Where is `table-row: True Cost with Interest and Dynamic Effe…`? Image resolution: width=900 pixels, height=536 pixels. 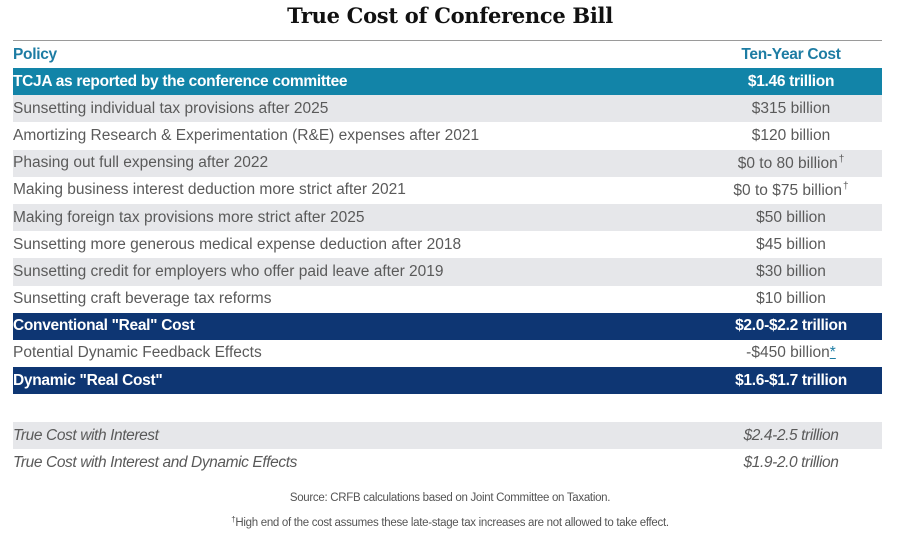
table-row: True Cost with Interest and Dynamic Effe… is located at coordinates (447, 463).